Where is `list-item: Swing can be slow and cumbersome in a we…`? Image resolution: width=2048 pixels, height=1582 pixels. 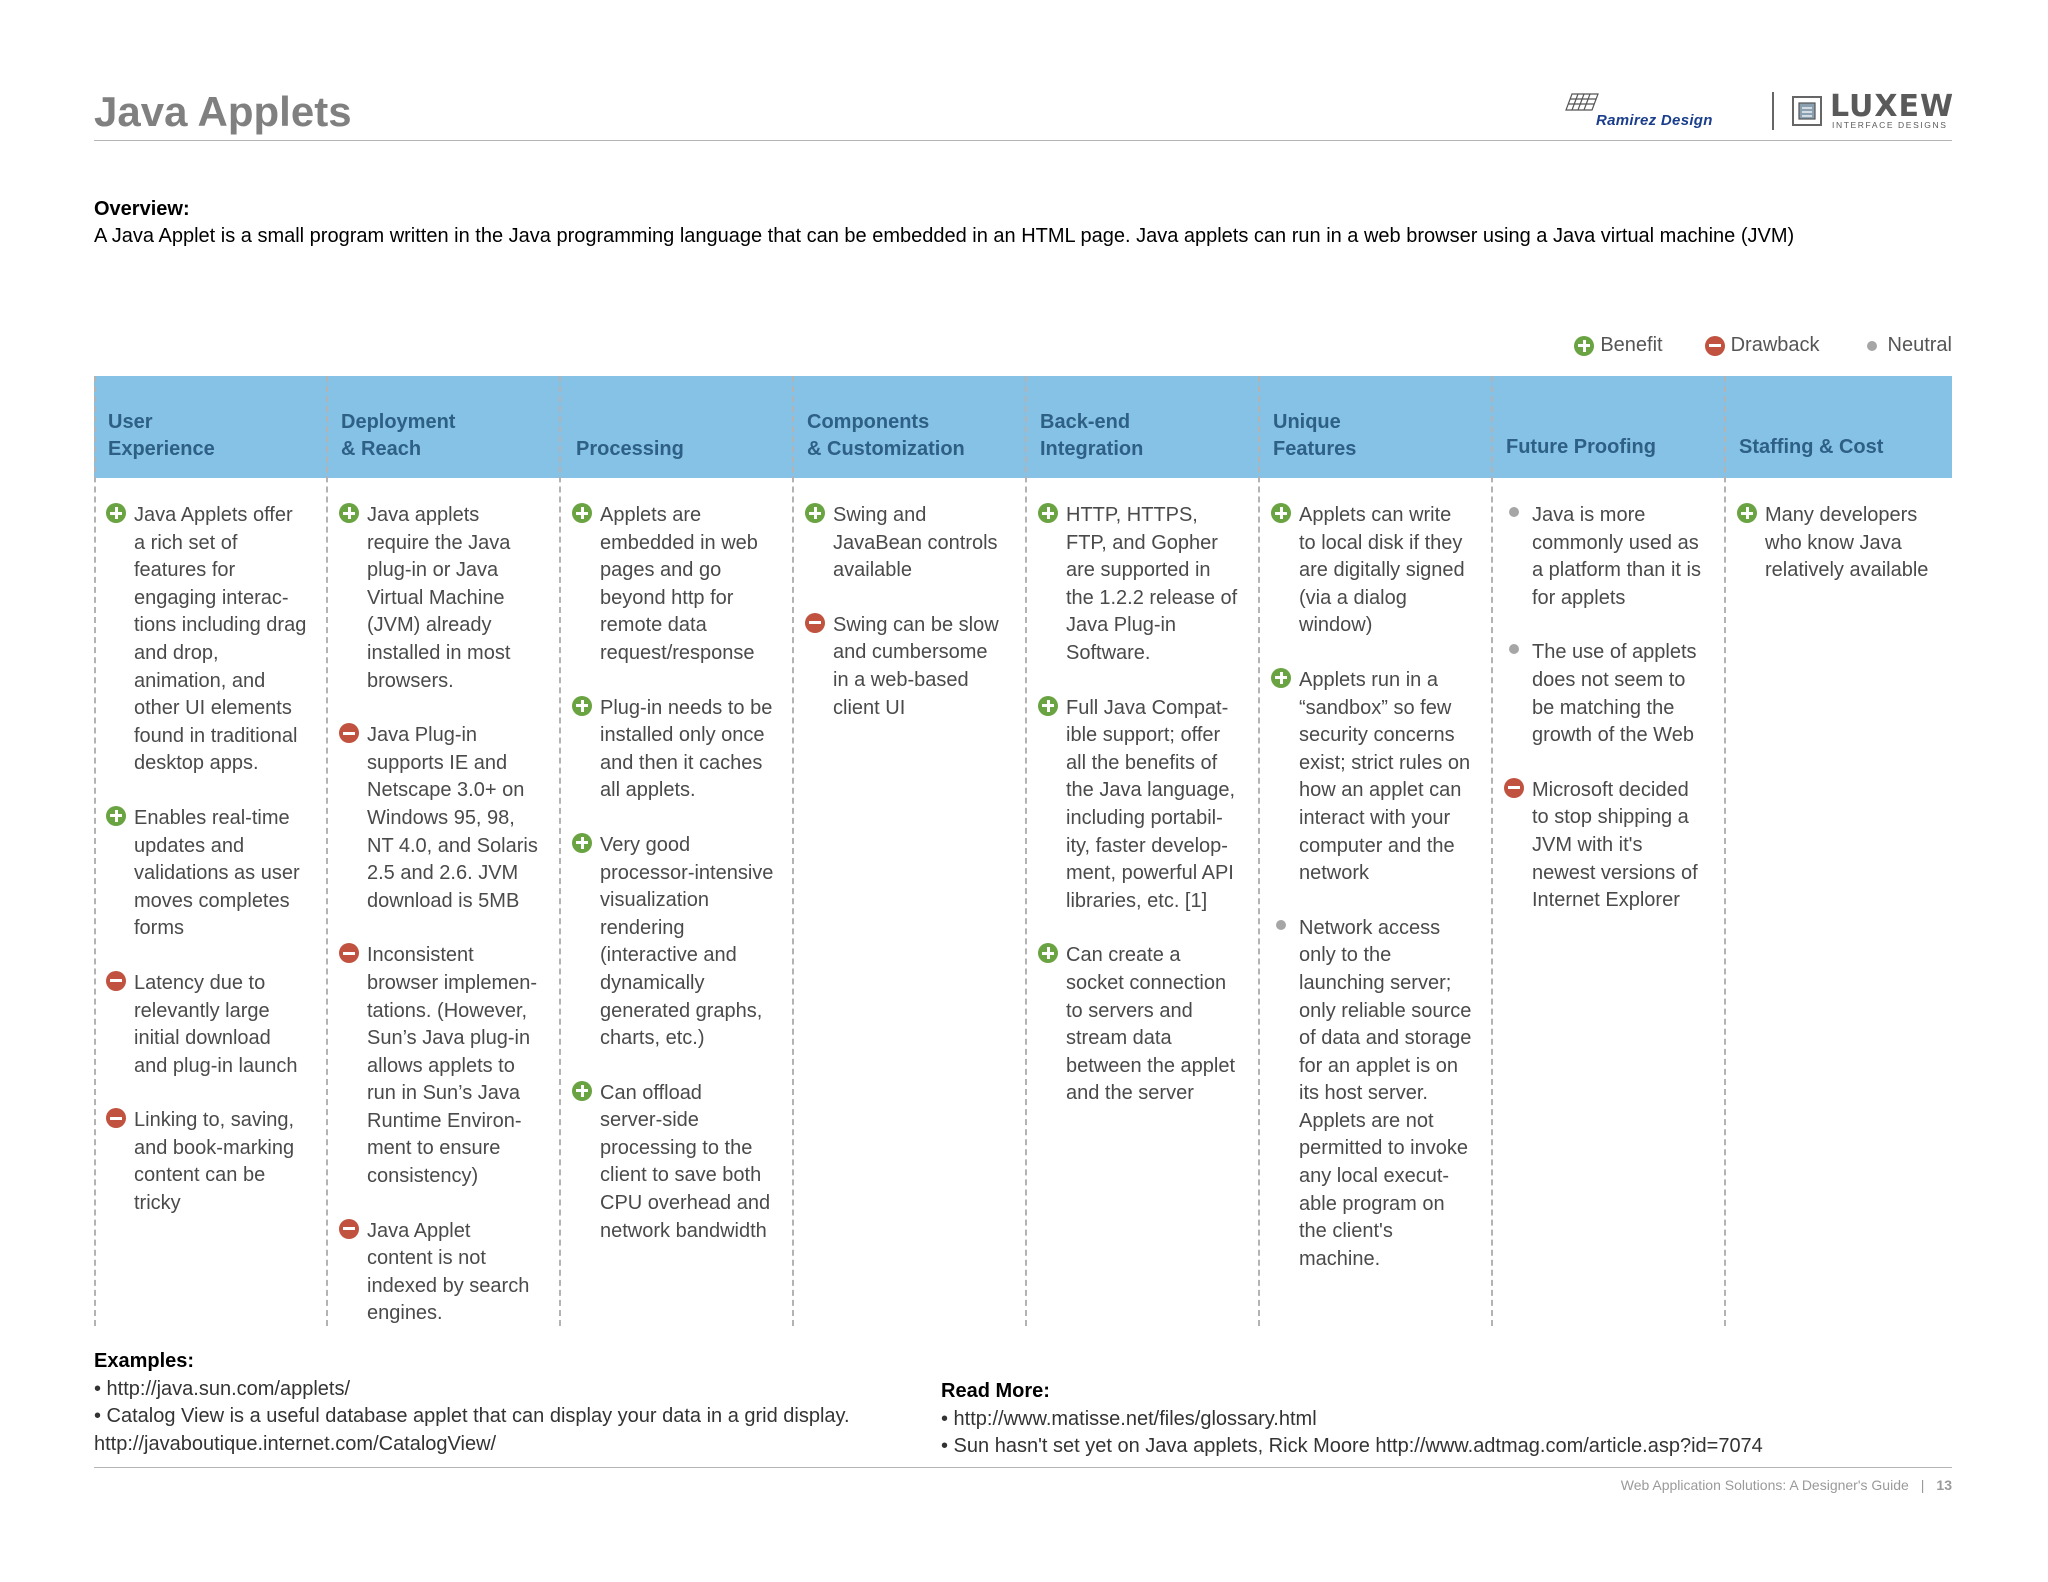
list-item: Swing can be slow and cumbersome in a we… is located at coordinates (913, 667).